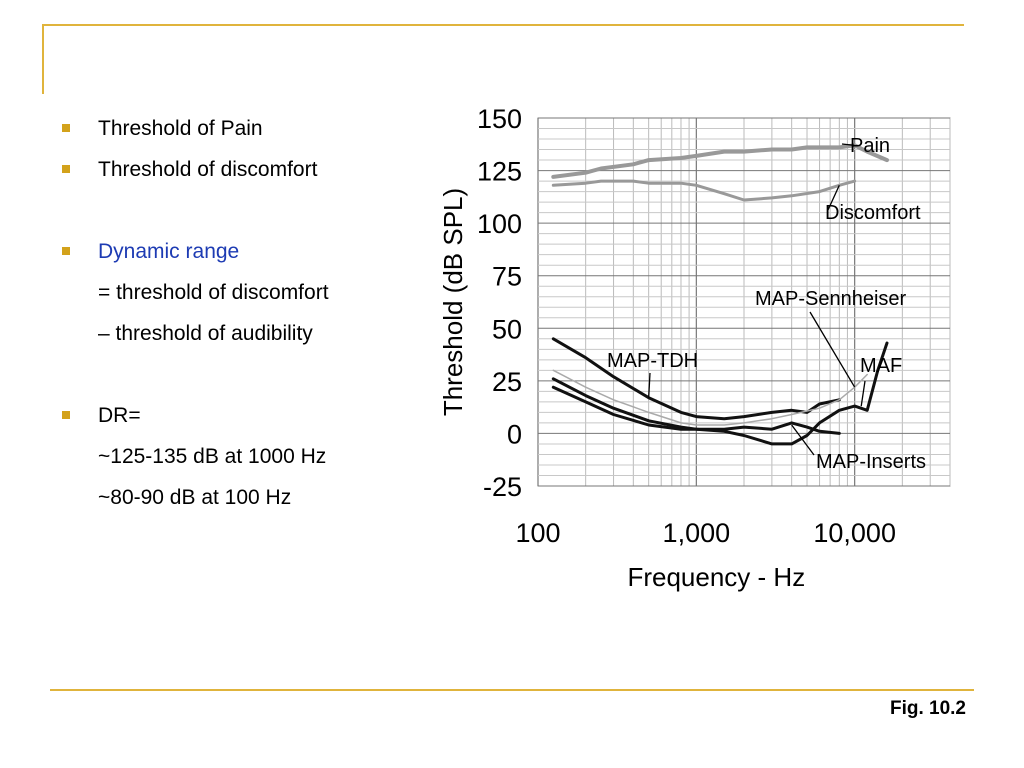 The width and height of the screenshot is (1024, 768). I want to click on series-line-map-inserts, so click(696, 406).